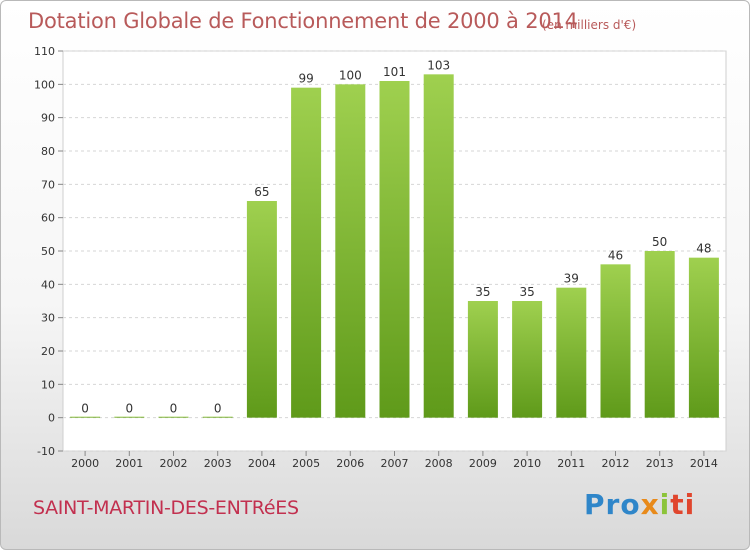 The image size is (750, 550). Describe the element at coordinates (48, 284) in the screenshot. I see `y-tick-label: 40` at that location.